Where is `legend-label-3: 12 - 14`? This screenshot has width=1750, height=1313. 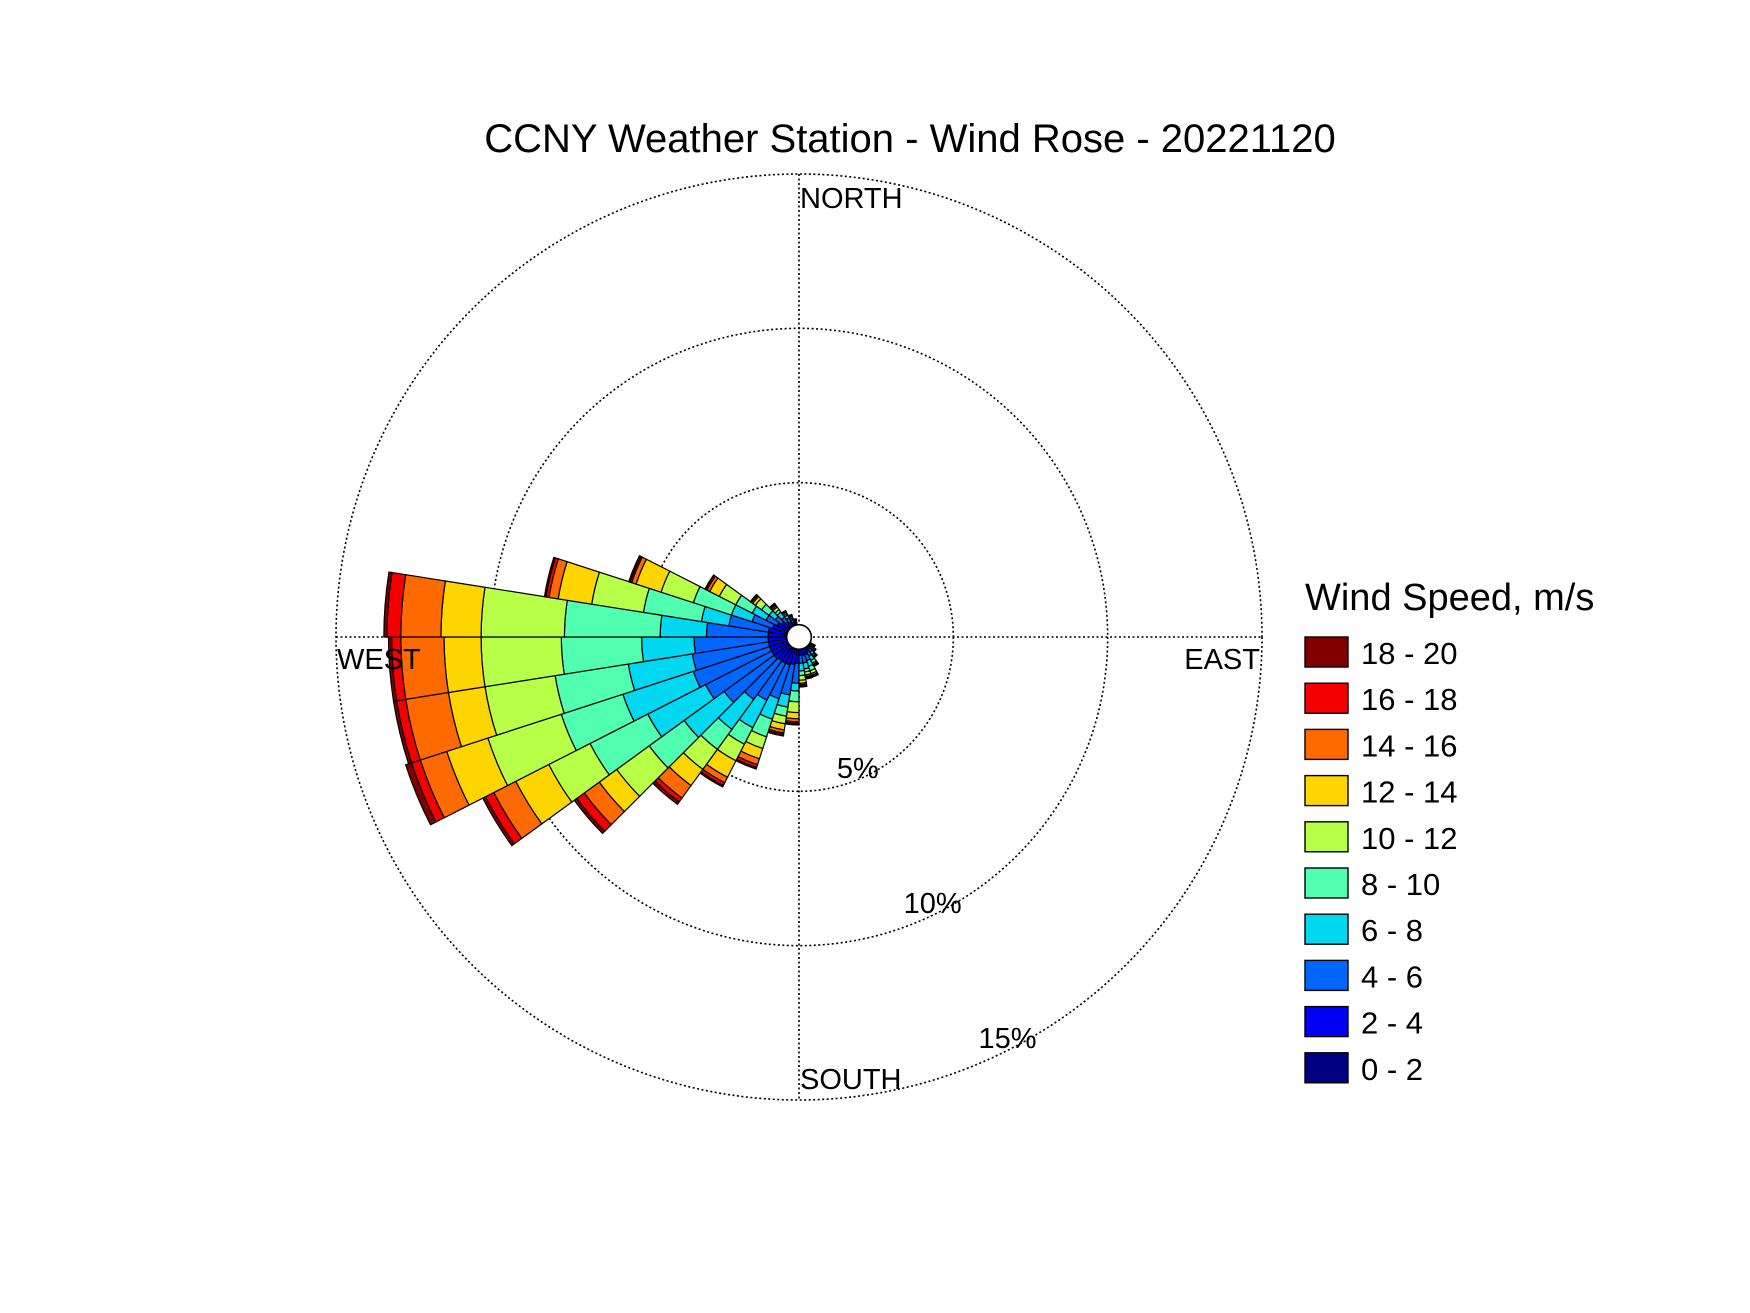
legend-label-3: 12 - 14 is located at coordinates (1409, 792).